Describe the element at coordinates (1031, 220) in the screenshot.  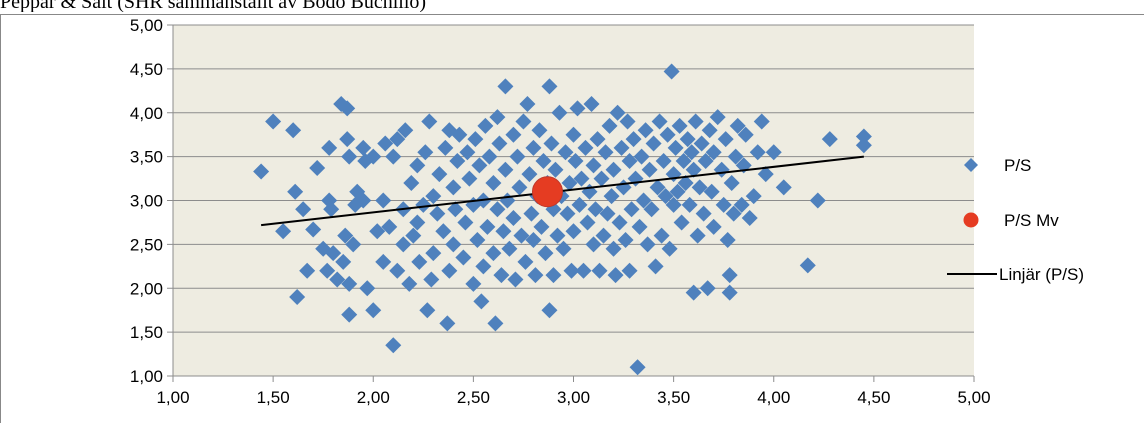
I see `legend-label: P/S Mv` at that location.